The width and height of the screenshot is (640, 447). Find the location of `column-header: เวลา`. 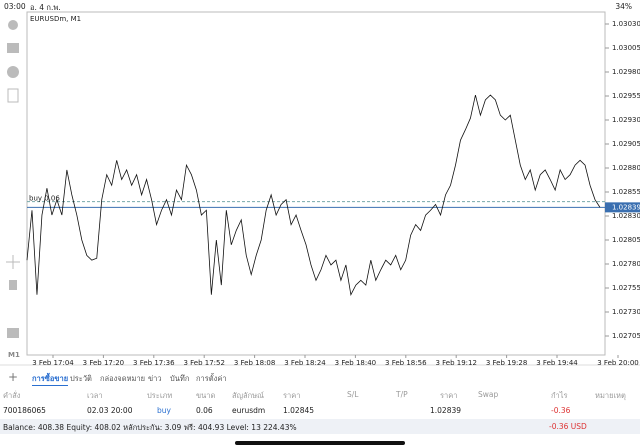

column-header: เวลา is located at coordinates (95, 395).